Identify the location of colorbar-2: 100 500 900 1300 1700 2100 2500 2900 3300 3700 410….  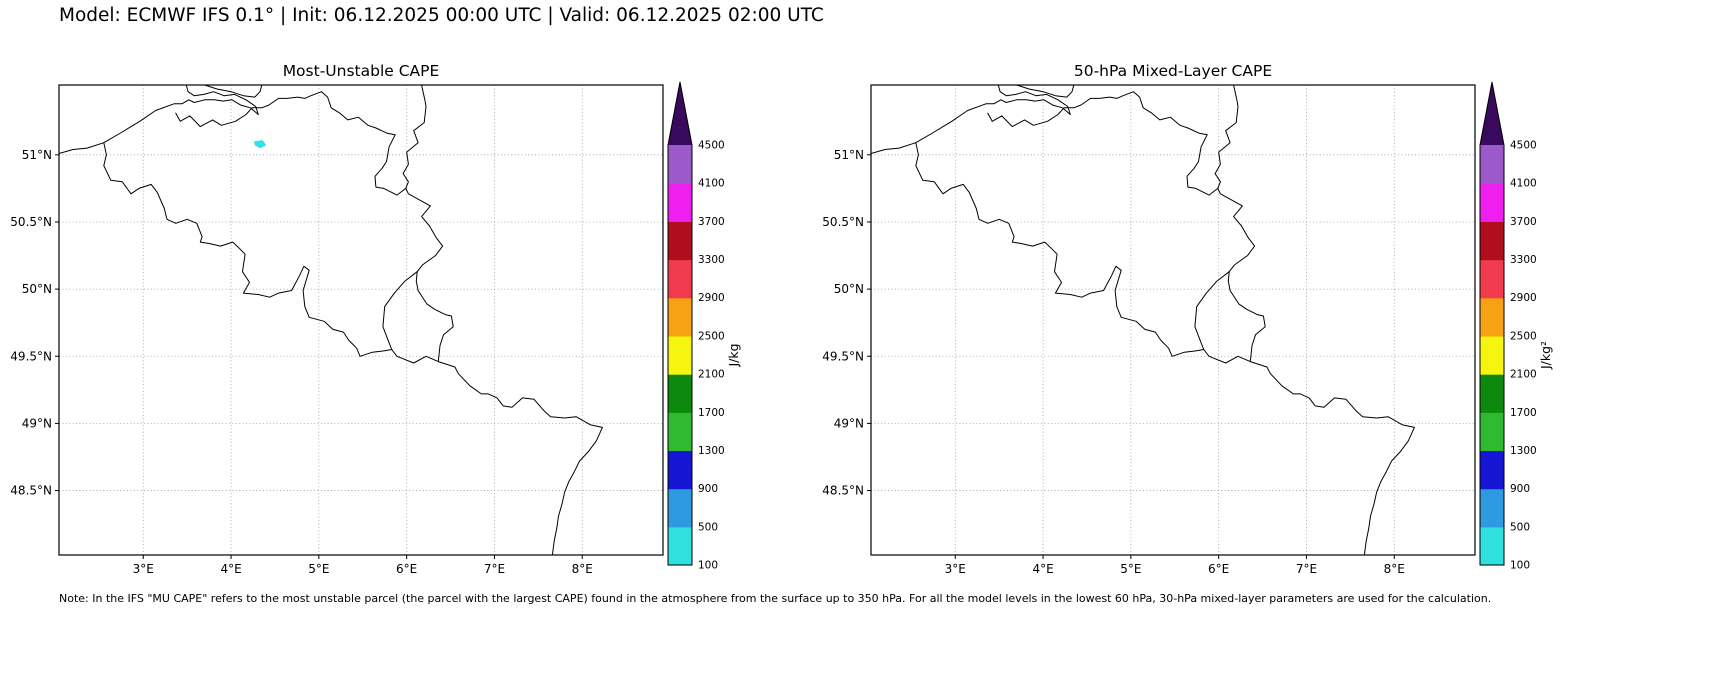
(1516, 326).